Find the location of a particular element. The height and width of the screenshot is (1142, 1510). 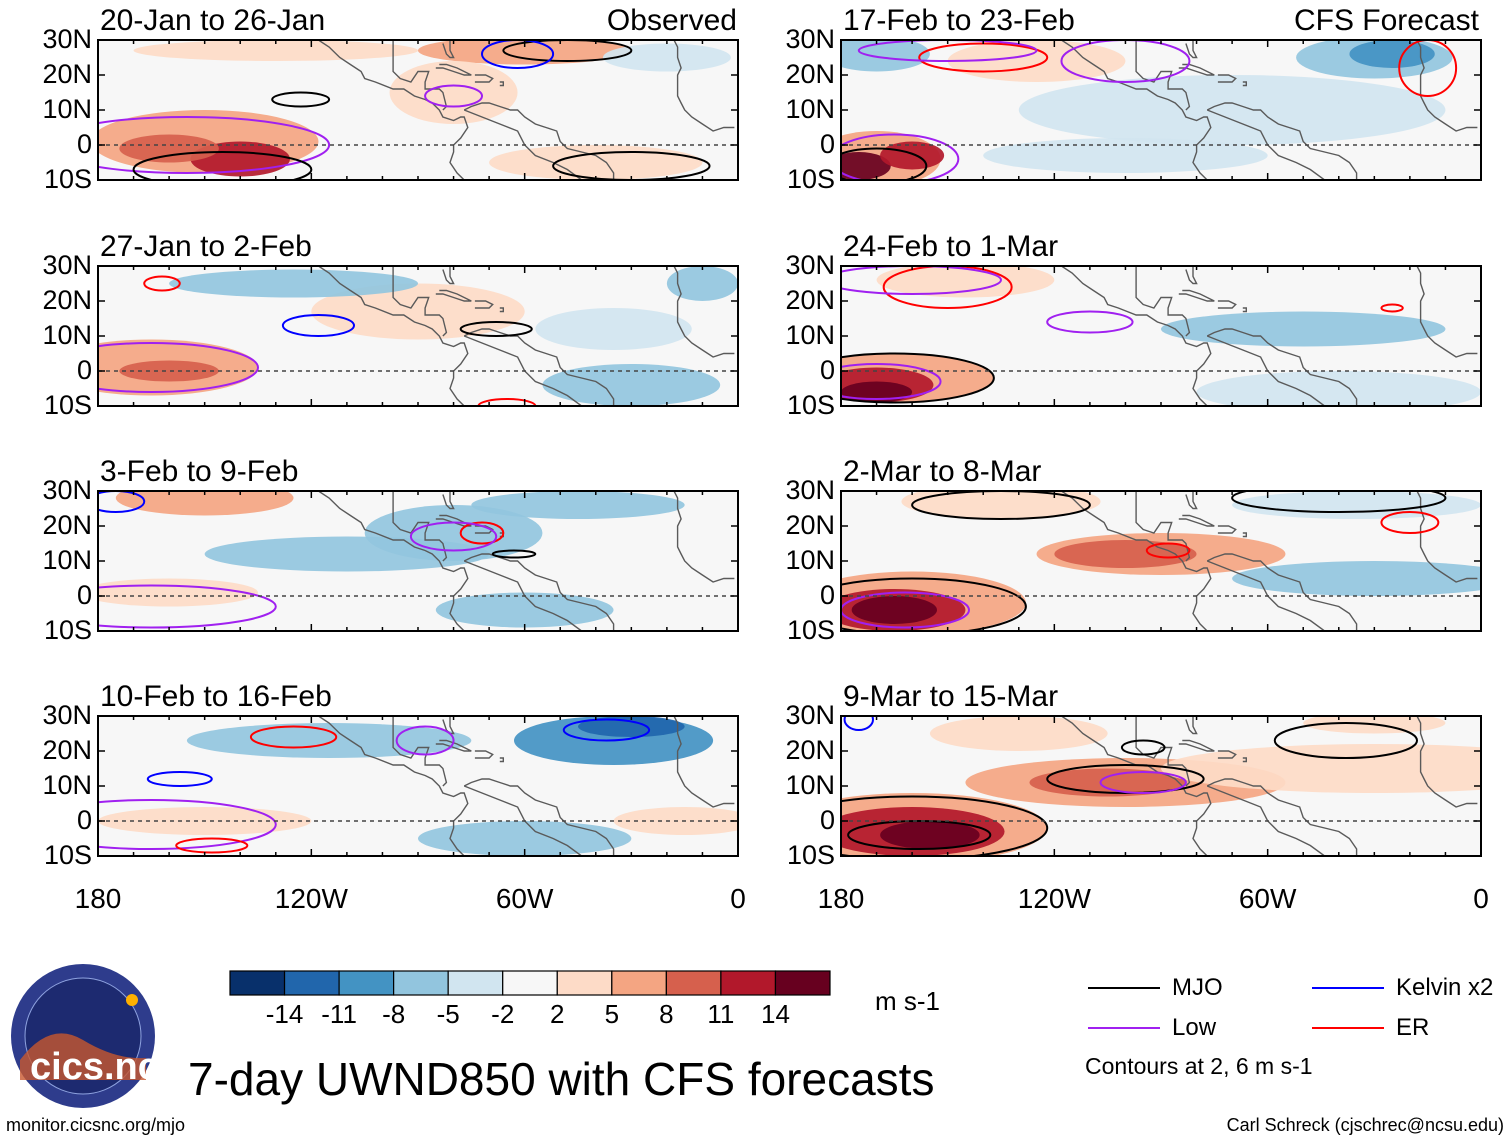

legend-label: ER is located at coordinates (1413, 1027).